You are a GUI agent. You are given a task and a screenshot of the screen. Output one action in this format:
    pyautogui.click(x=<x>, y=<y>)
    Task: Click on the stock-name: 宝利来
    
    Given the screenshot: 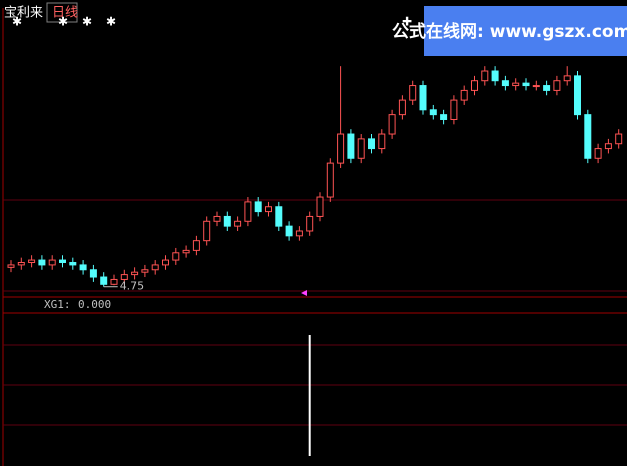 What is the action you would take?
    pyautogui.click(x=23, y=13)
    